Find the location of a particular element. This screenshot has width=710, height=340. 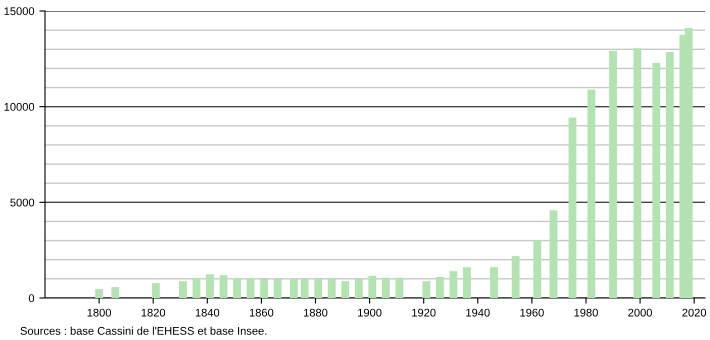

x-tick-label: 2020 is located at coordinates (694, 312).